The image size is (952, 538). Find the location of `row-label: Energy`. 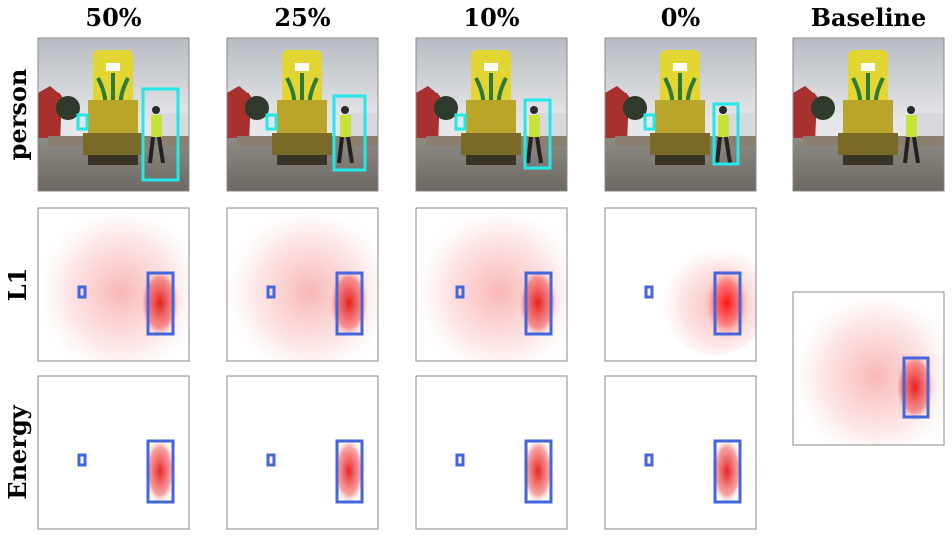

row-label: Energy is located at coordinates (17, 451).